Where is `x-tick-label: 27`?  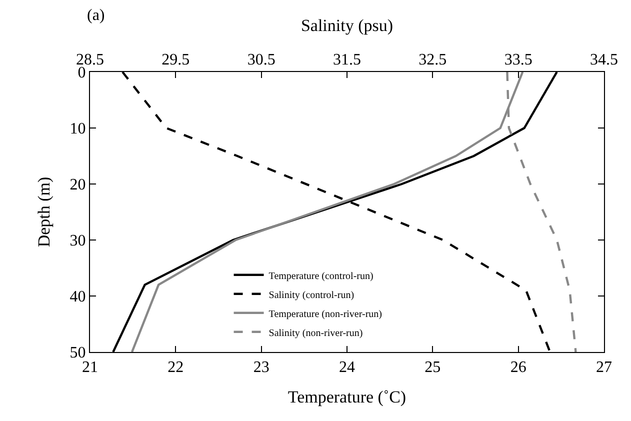
x-tick-label: 27 is located at coordinates (604, 367).